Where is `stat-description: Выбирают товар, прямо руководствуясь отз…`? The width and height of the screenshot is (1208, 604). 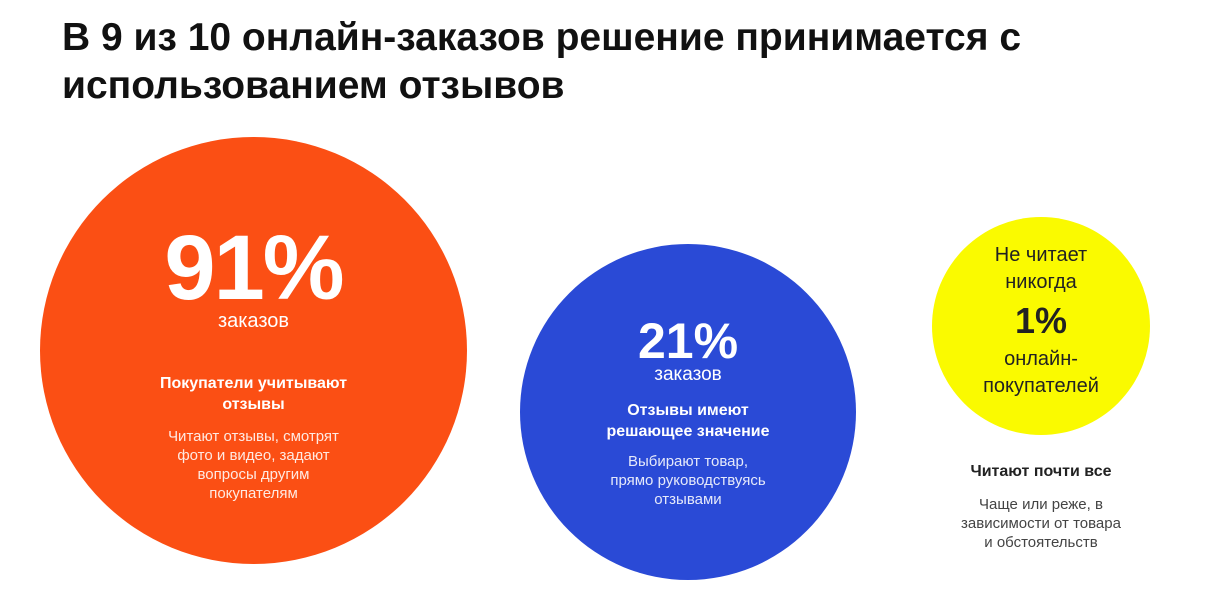 stat-description: Выбирают товар, прямо руководствуясь отз… is located at coordinates (687, 480).